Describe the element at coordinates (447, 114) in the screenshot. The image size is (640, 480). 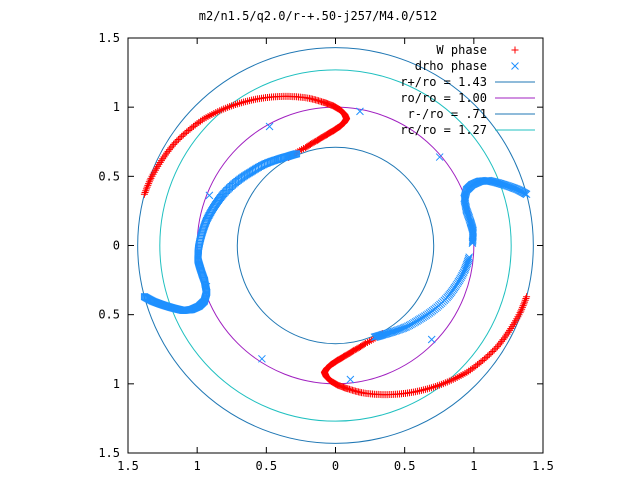
I see `legend-label: r-/ro = .71` at that location.